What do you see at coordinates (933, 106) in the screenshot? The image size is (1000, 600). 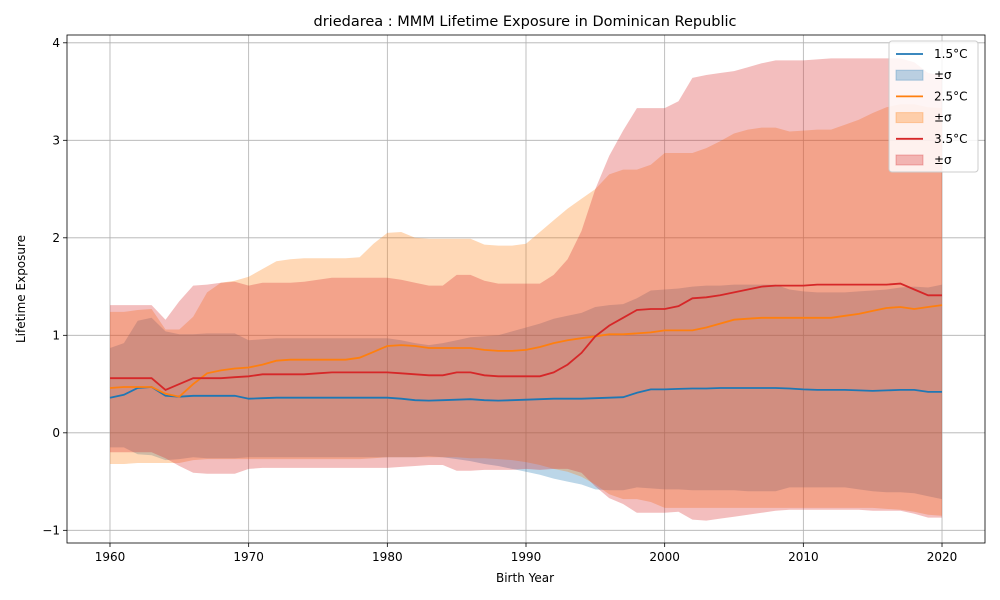 I see `legend: 1.5°C ±σ 2.5°C ±σ 3.5°C ±σ` at bounding box center [933, 106].